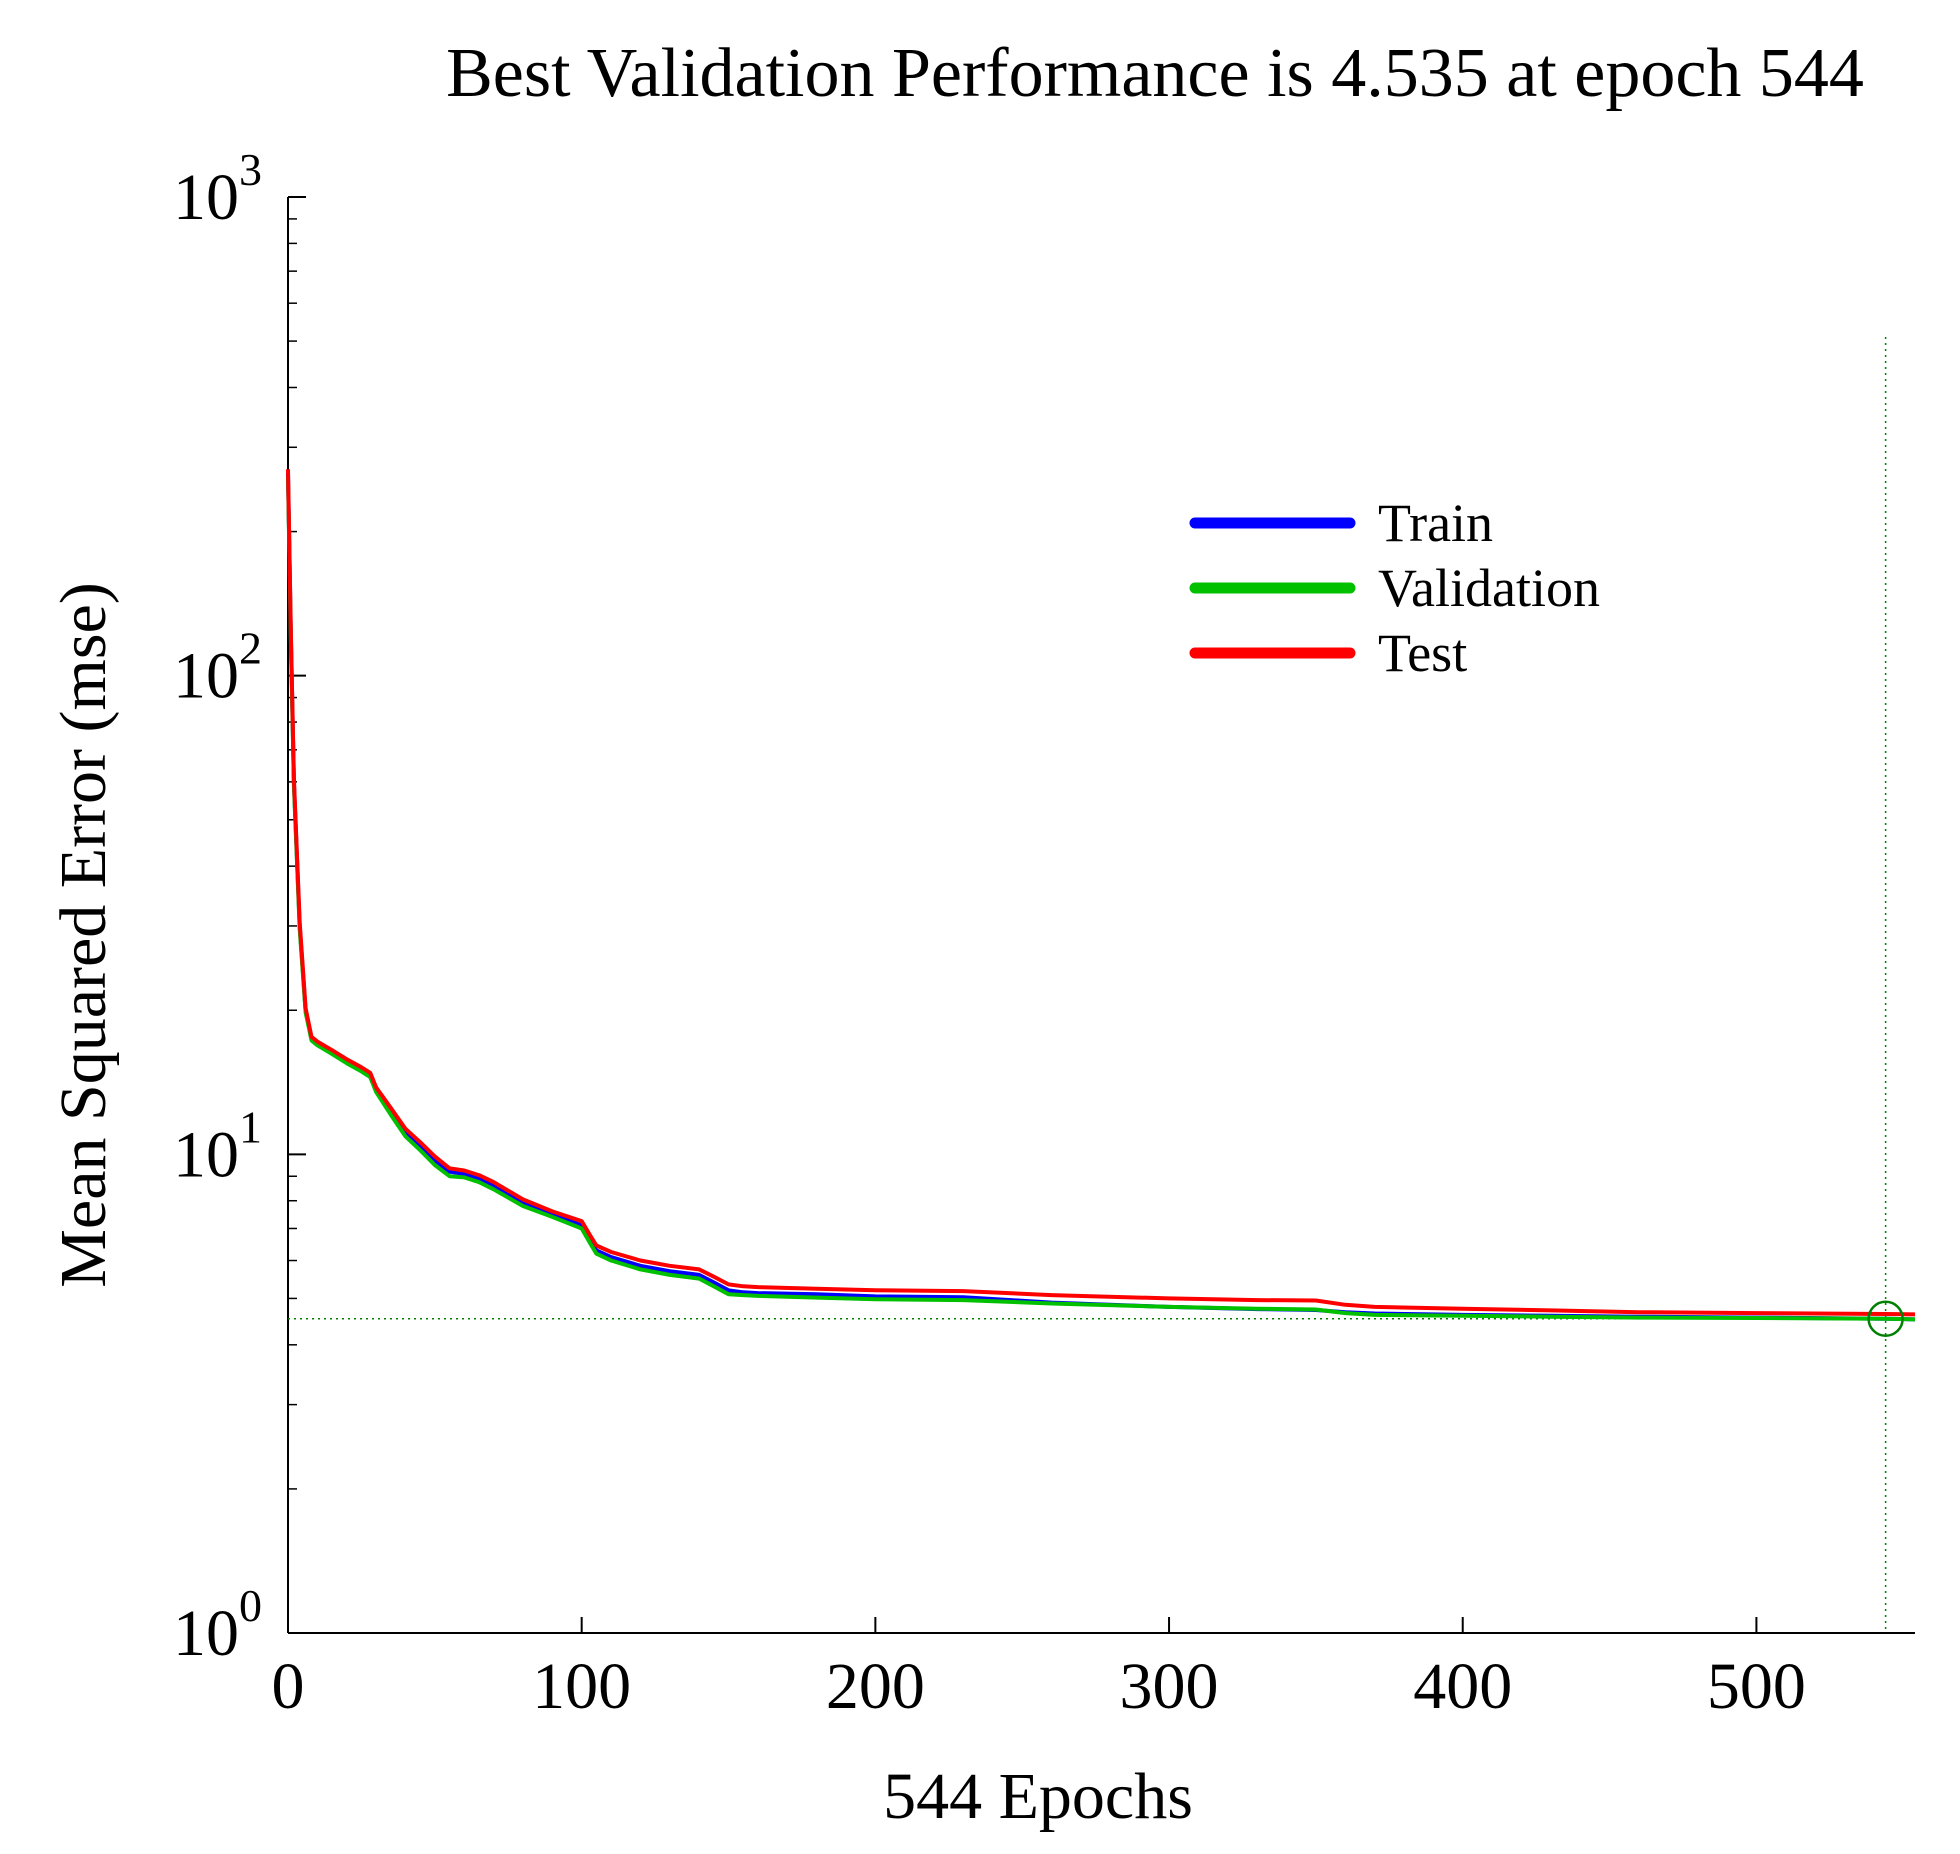 The image size is (1960, 1854). Describe the element at coordinates (1038, 1796) in the screenshot. I see `x-axis-label: 544 Epochs` at that location.